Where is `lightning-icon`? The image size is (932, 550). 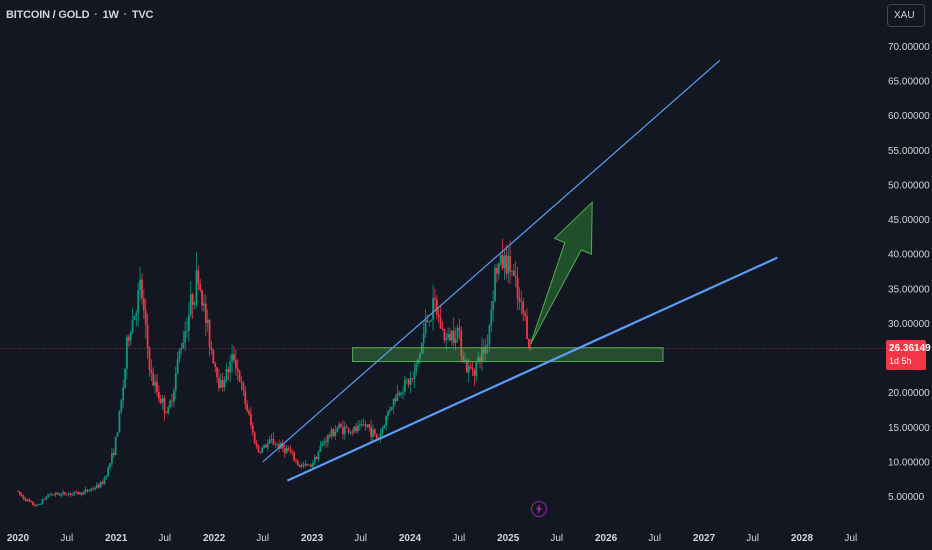 lightning-icon is located at coordinates (539, 509).